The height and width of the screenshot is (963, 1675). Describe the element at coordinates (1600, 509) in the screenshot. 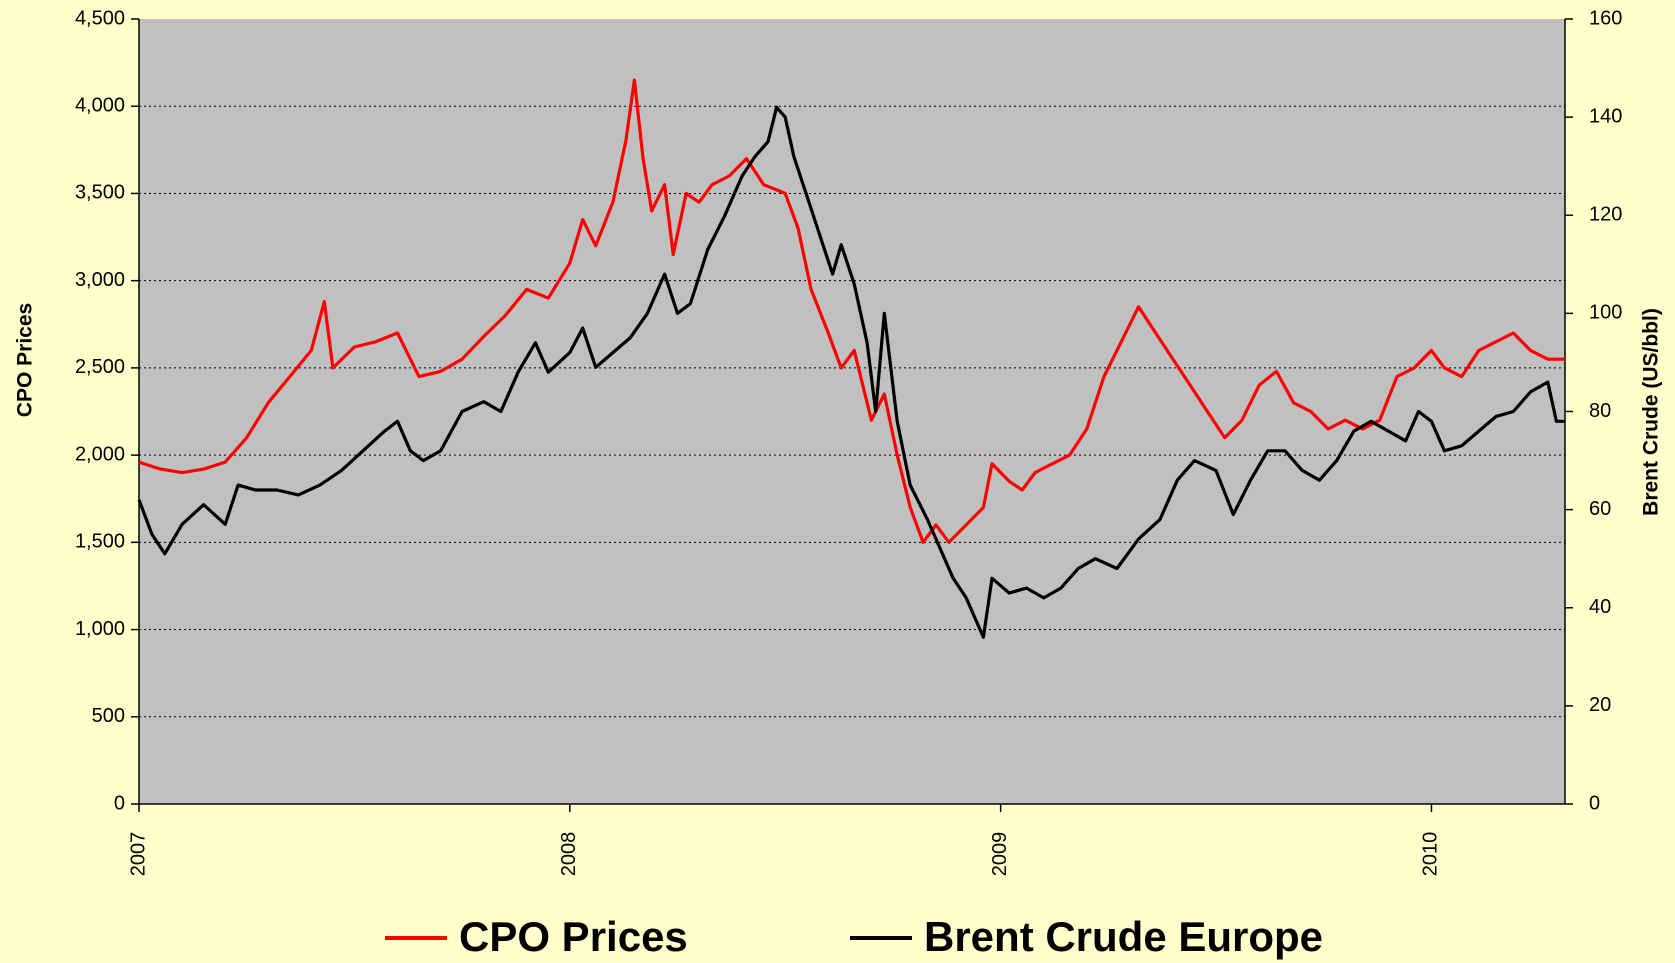

I see `y2-tick-label: 60` at that location.